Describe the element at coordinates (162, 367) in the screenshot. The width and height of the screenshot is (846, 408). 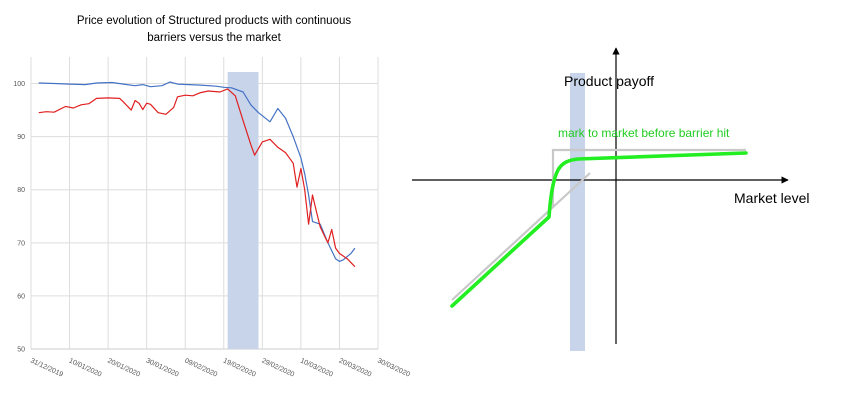
I see `x-tick-label: 30/01/2020` at that location.